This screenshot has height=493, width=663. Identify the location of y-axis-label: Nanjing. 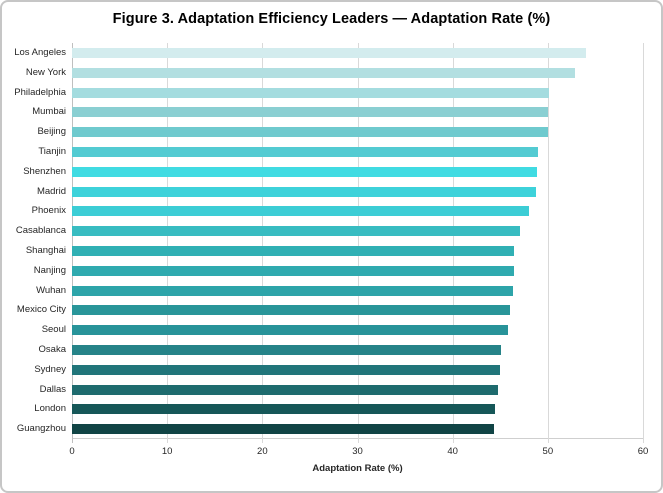
(49, 270).